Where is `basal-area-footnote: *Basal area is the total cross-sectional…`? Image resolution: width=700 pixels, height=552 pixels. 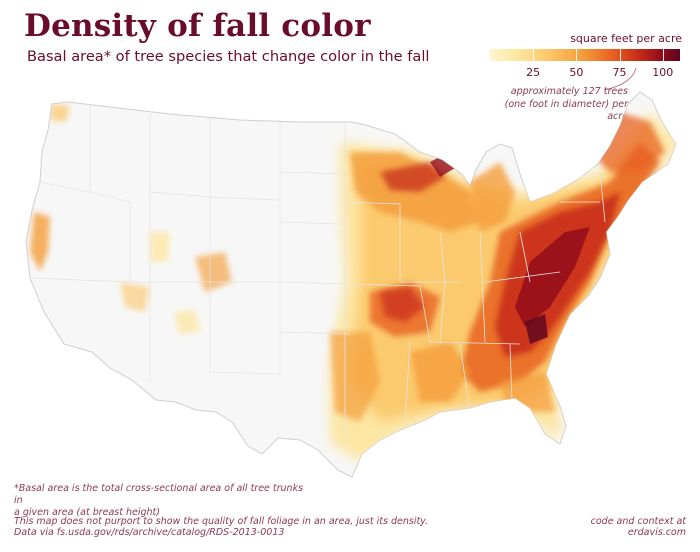 basal-area-footnote: *Basal area is the total cross-sectional… is located at coordinates (164, 501).